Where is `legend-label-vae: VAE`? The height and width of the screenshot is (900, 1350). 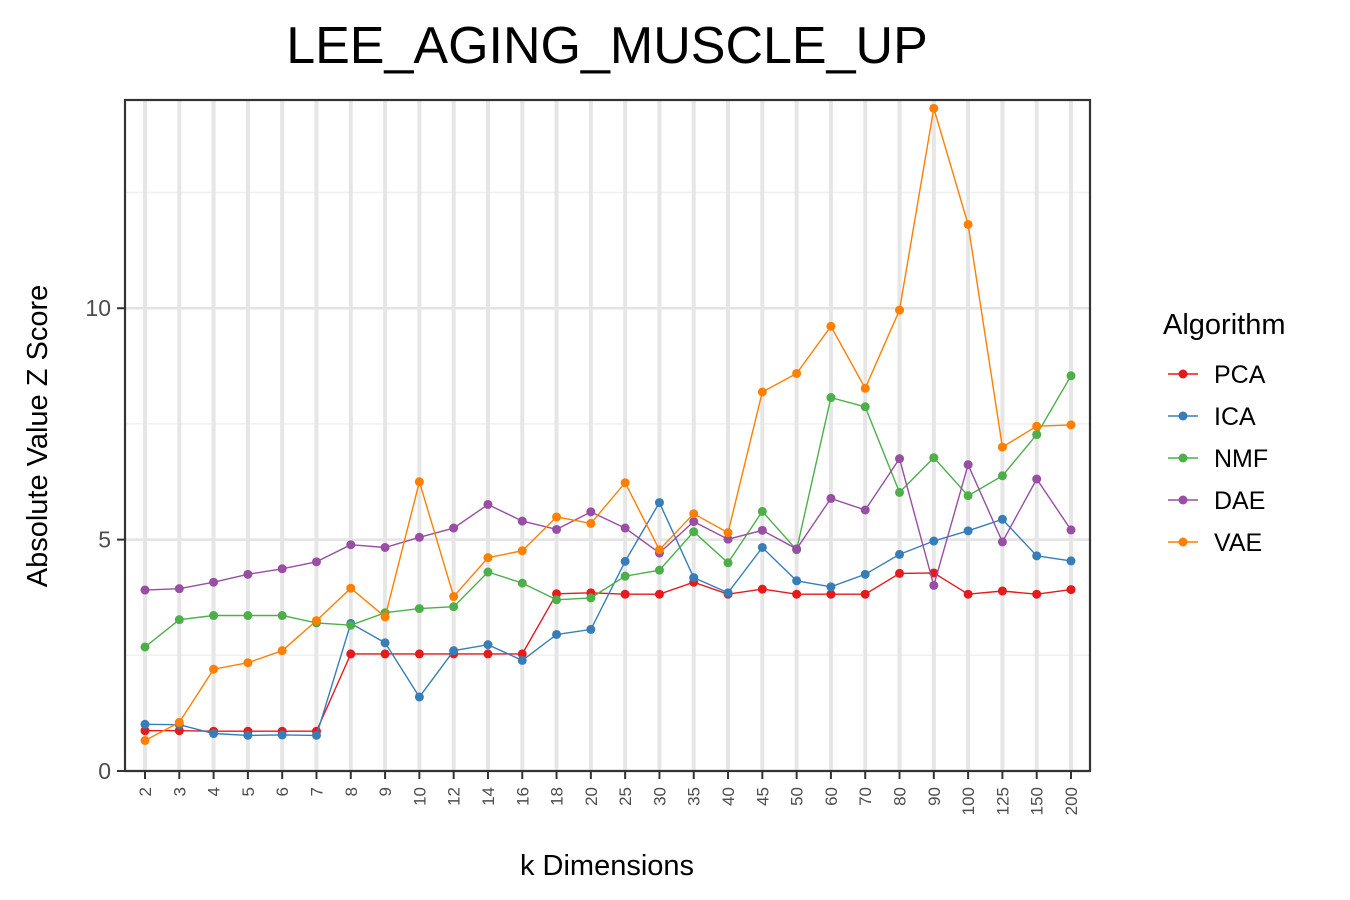
legend-label-vae: VAE is located at coordinates (1238, 543).